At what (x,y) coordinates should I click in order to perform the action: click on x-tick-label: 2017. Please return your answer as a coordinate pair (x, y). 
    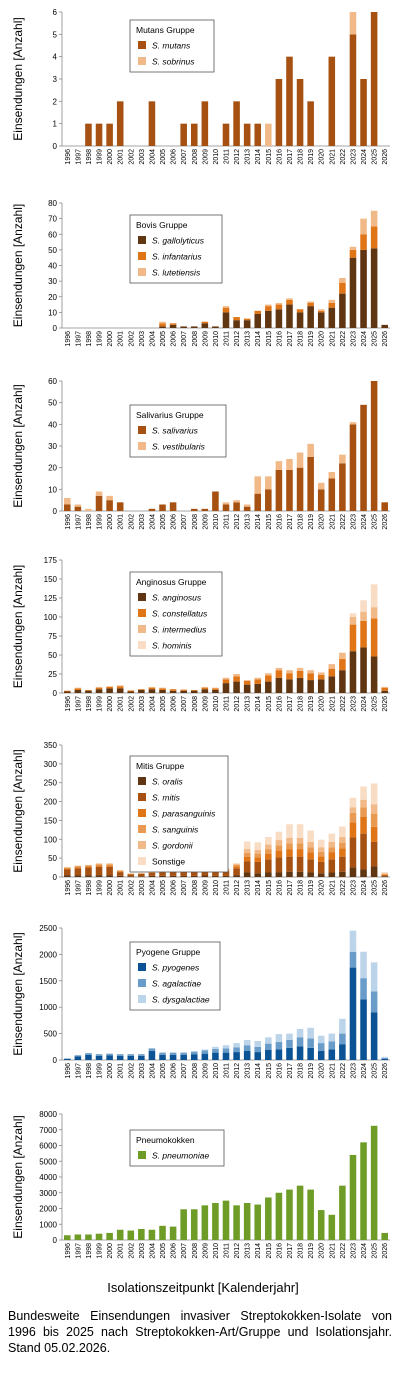
    Looking at the image, I should click on (290, 1251).